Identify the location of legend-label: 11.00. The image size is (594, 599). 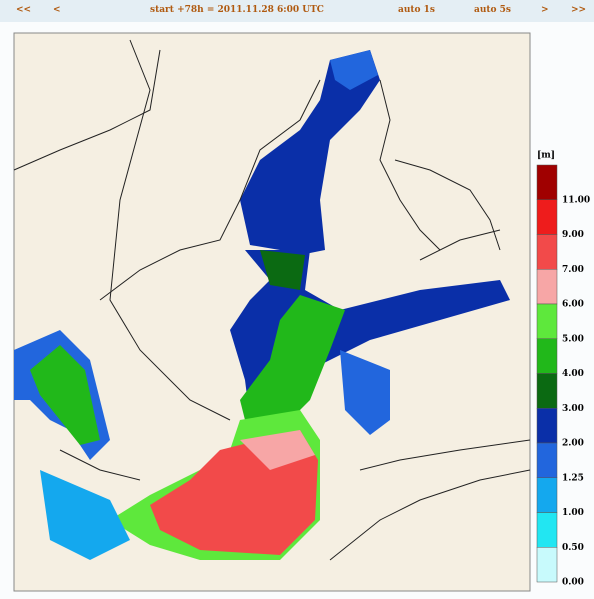
(576, 200).